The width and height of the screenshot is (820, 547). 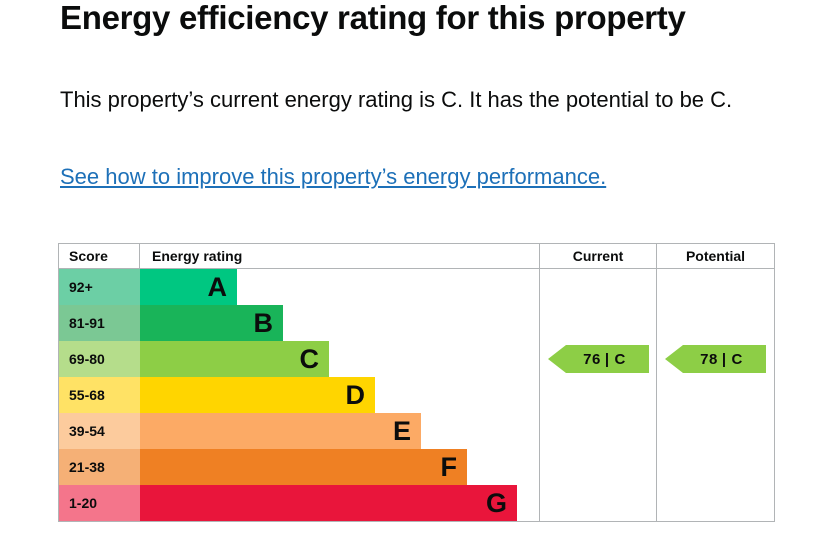 I want to click on band-letter: A, so click(x=217, y=287).